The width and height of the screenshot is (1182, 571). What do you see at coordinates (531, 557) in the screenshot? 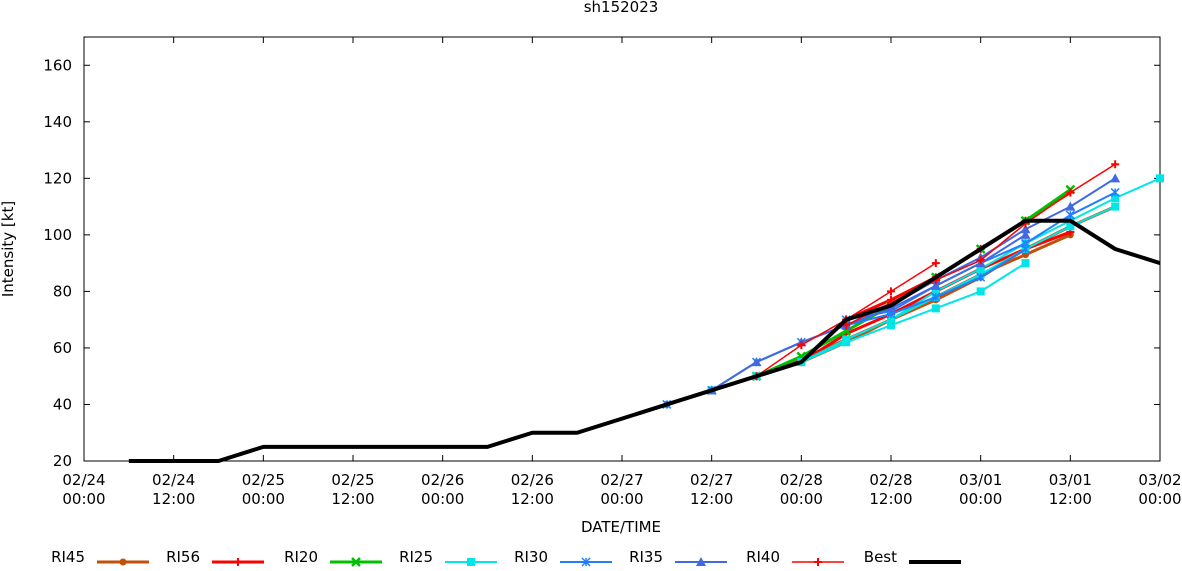
I see `legend-label: RI30` at bounding box center [531, 557].